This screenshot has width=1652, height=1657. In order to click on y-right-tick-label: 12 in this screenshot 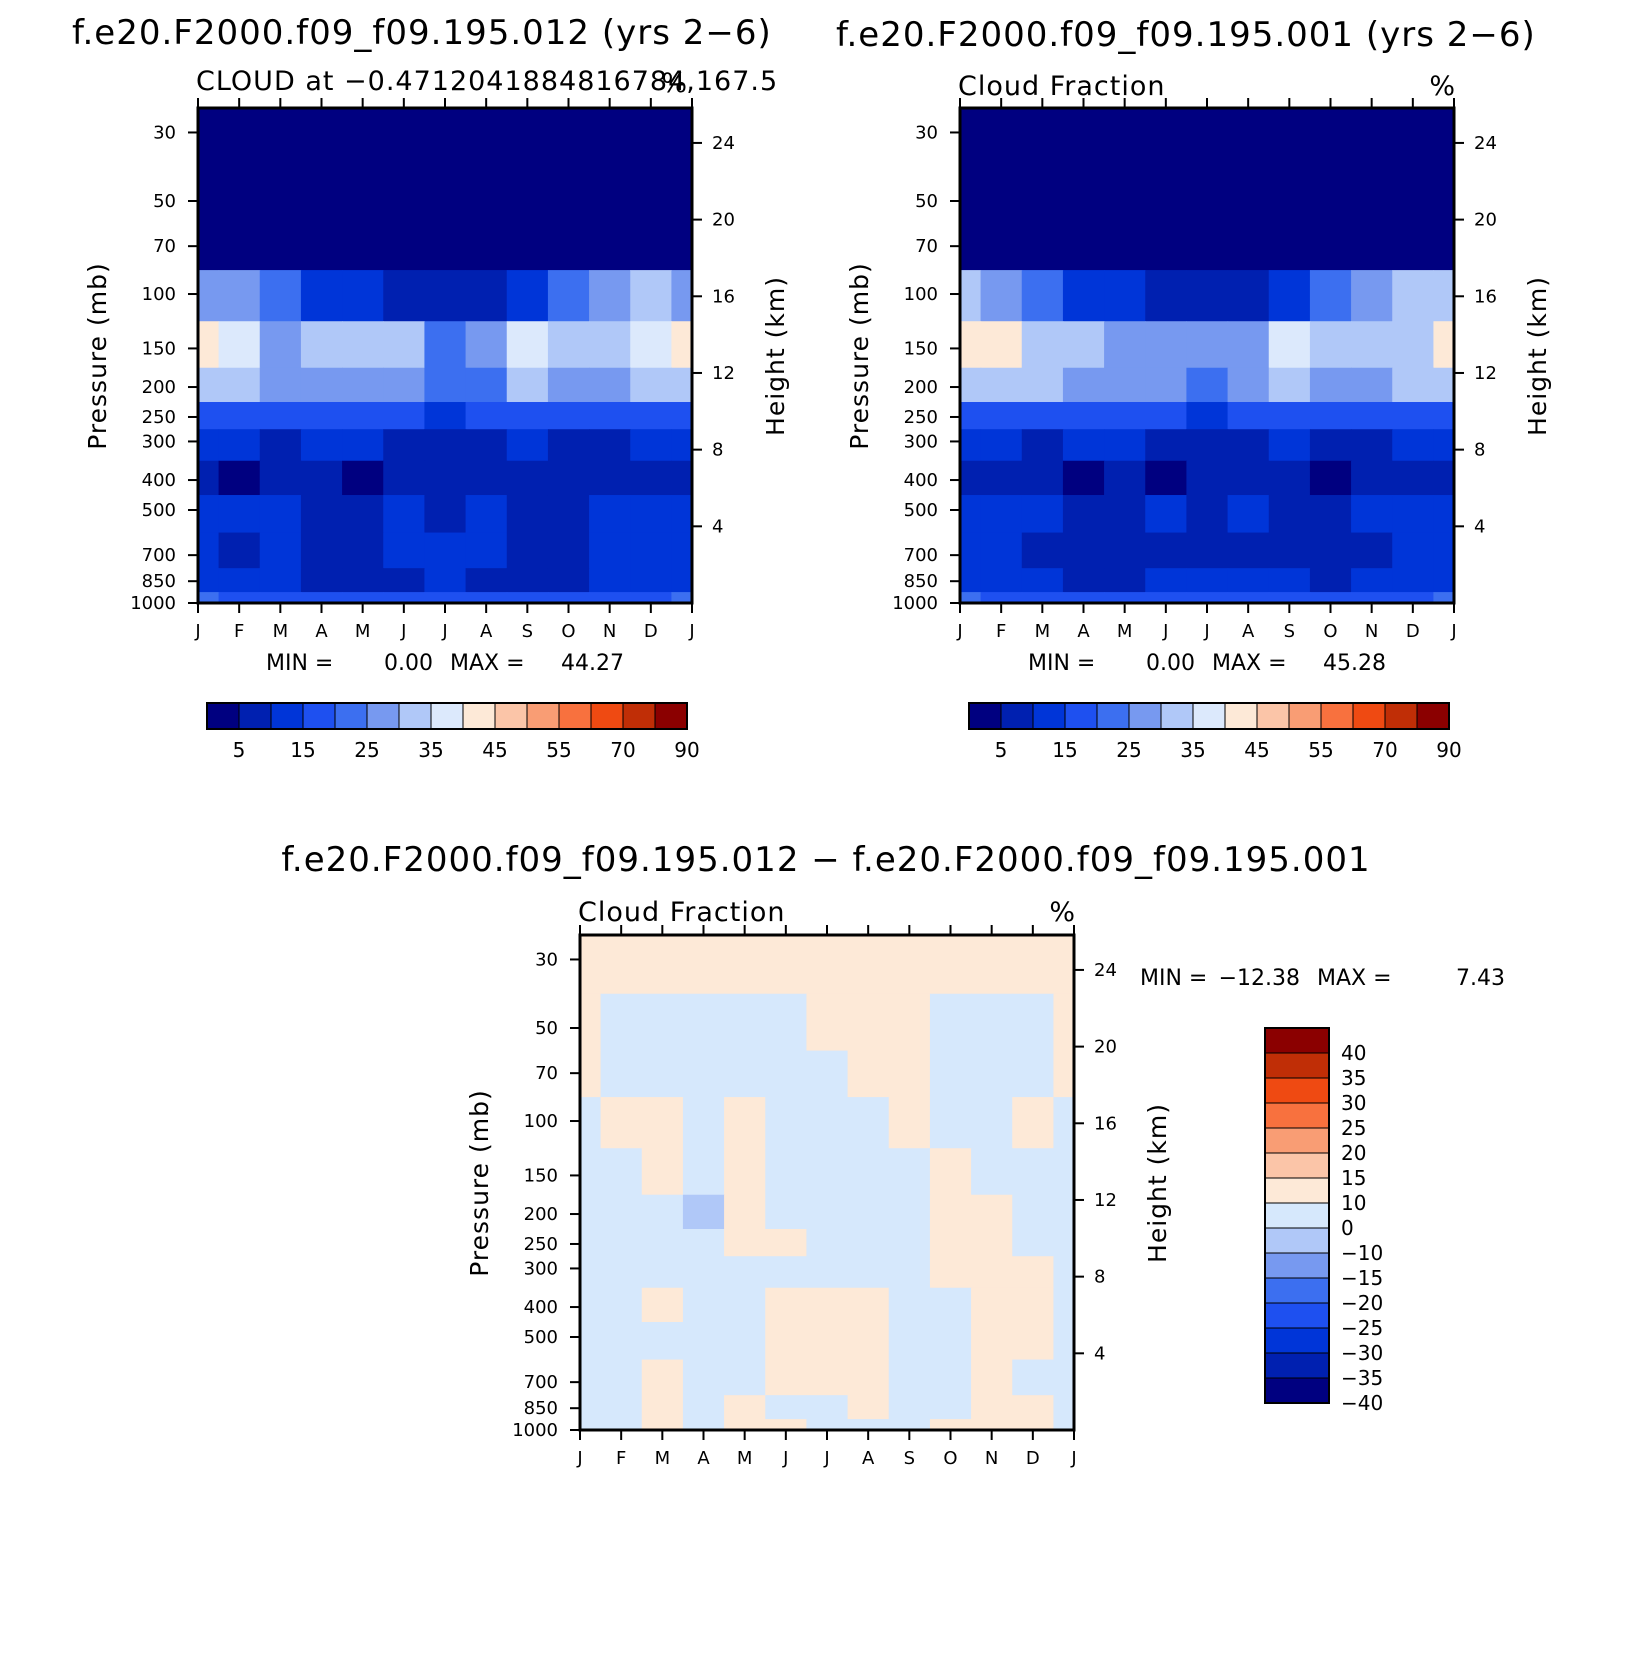, I will do `click(723, 373)`.